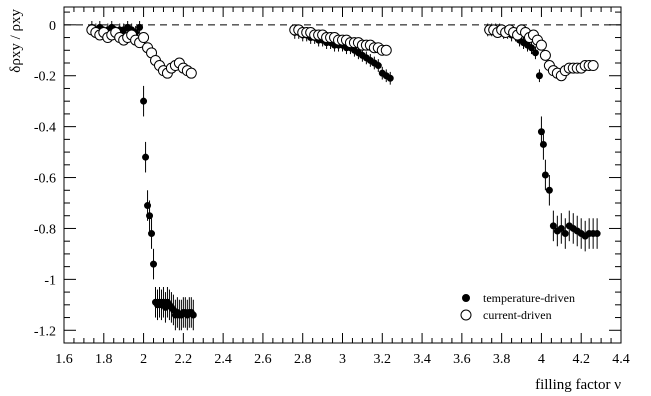 This screenshot has height=396, width=651. What do you see at coordinates (581, 359) in the screenshot?
I see `x-tick-label: 4.2` at bounding box center [581, 359].